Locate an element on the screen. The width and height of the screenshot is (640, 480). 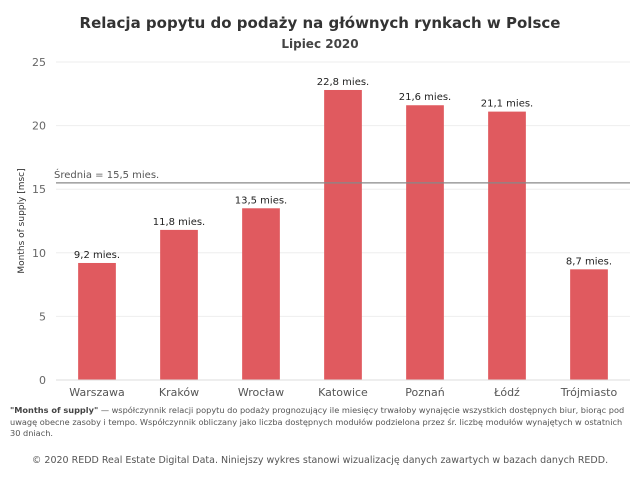
bar-warszawa is located at coordinates (97, 321).